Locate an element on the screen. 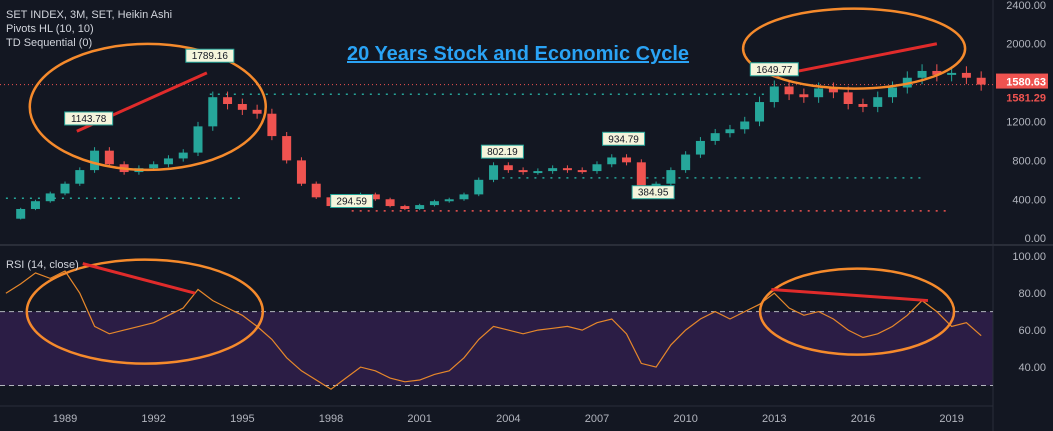  pivot-label: 1649.77 is located at coordinates (774, 70).